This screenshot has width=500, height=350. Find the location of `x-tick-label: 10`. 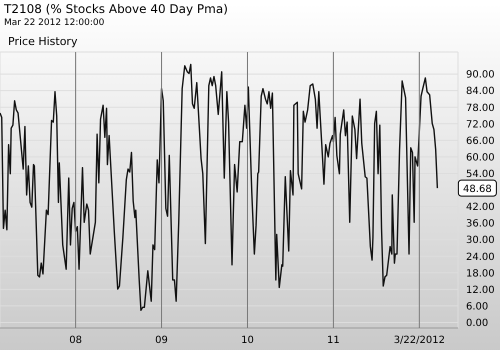

x-tick-label: 10 is located at coordinates (247, 340).